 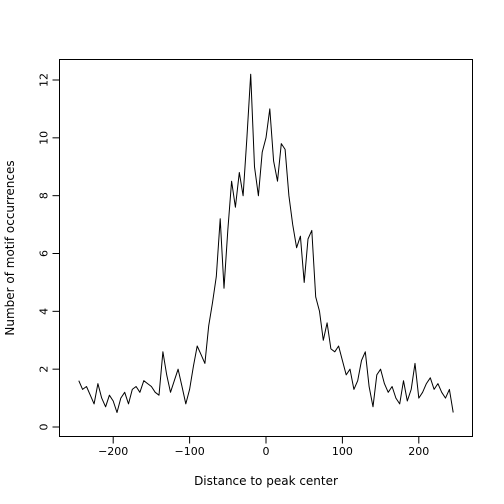 What do you see at coordinates (189, 451) in the screenshot?
I see `x-tick-label: −100` at bounding box center [189, 451].